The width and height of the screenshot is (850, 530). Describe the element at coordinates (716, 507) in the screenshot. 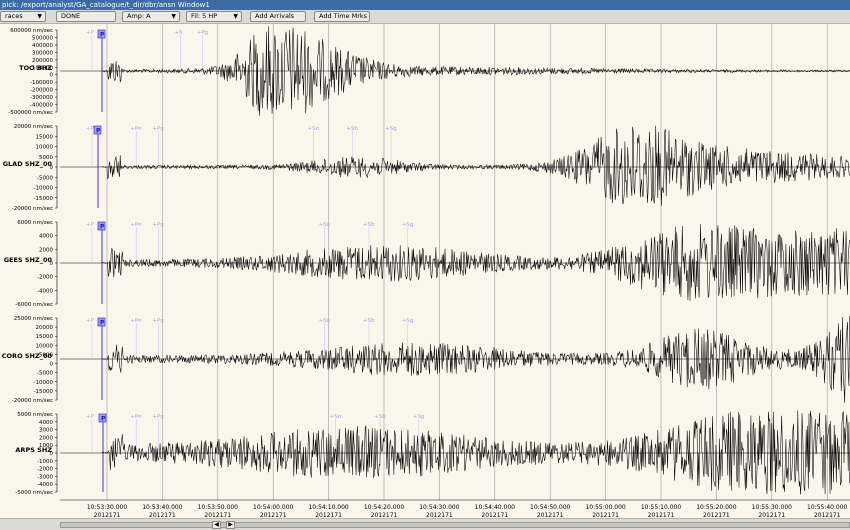

I see `time-tick-label: 10:55:20.000` at that location.